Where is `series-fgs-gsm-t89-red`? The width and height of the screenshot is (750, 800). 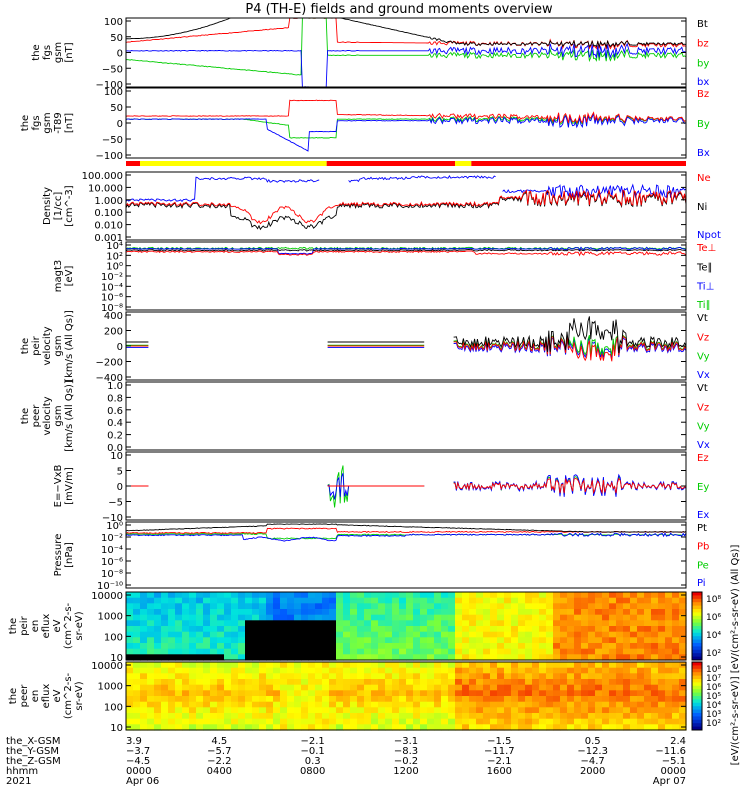
series-fgs-gsm-t89-red is located at coordinates (406, 111).